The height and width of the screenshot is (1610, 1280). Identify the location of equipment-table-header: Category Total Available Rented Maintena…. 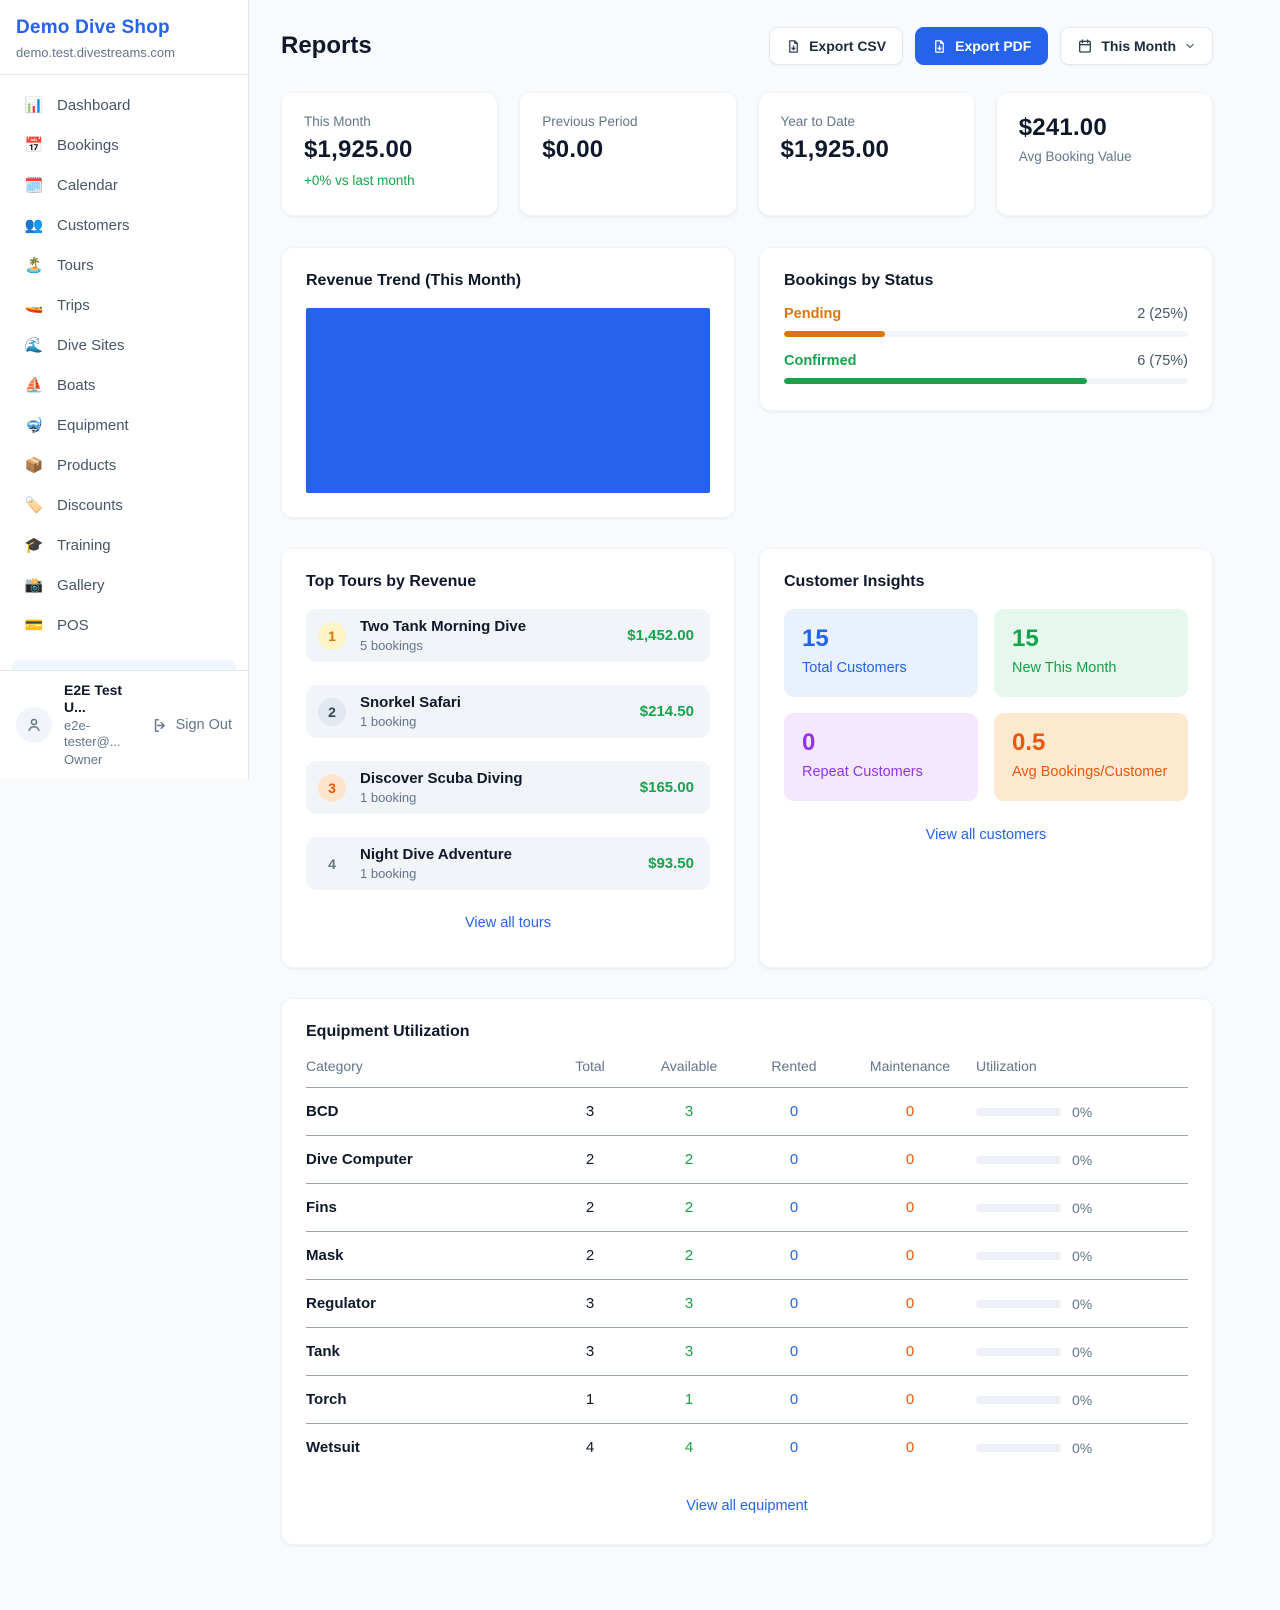
(747, 1073).